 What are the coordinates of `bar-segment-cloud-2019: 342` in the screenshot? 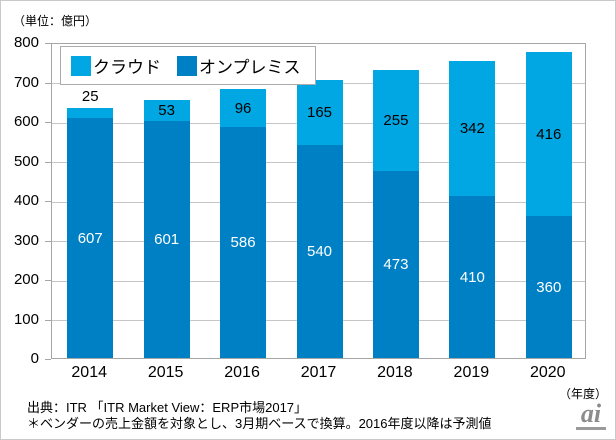 It's located at (472, 128).